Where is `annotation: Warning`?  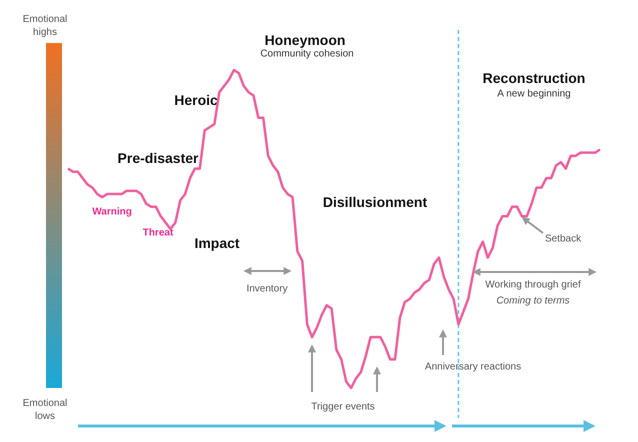 annotation: Warning is located at coordinates (112, 212).